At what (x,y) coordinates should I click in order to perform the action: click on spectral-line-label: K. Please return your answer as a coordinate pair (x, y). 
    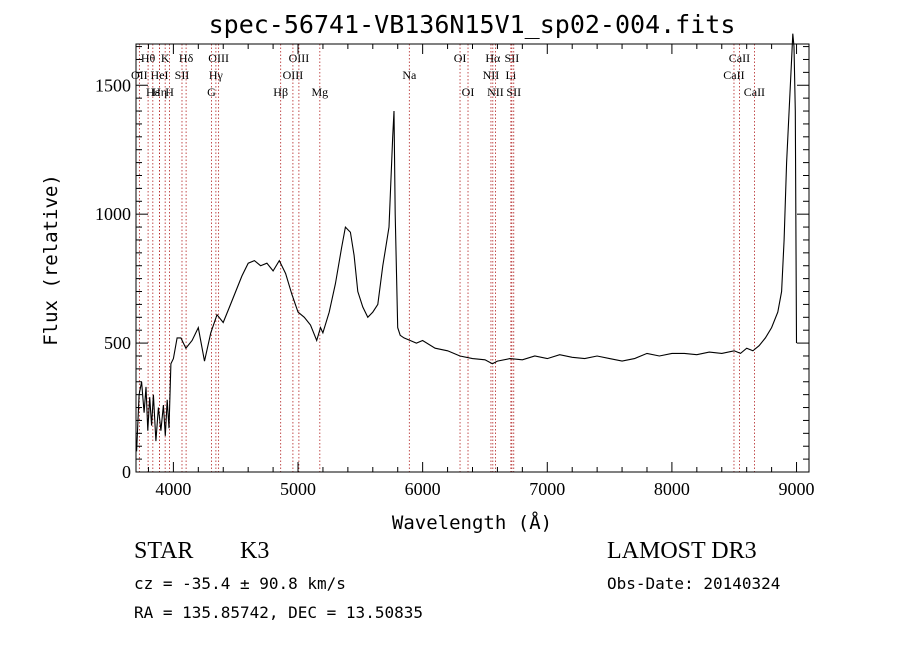
    Looking at the image, I should click on (165, 58).